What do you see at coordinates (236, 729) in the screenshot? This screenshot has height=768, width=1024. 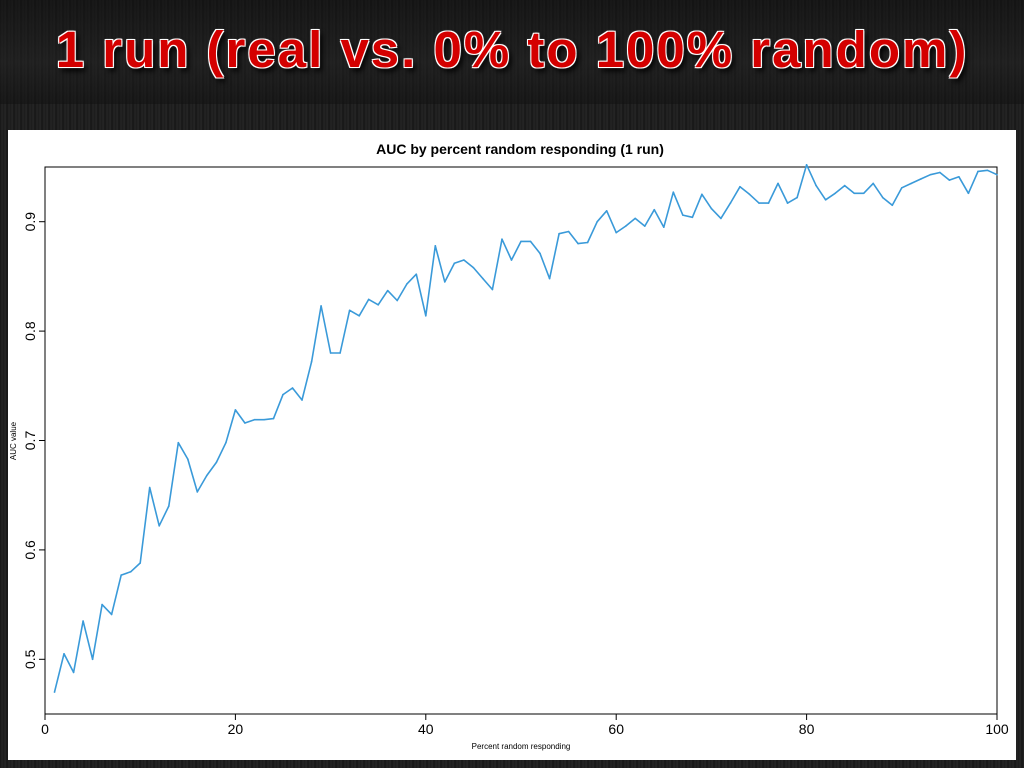 I see `x-tick-label: 20` at bounding box center [236, 729].